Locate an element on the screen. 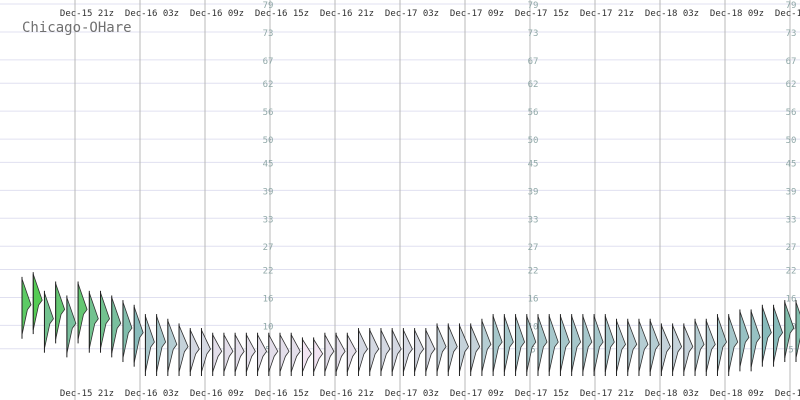 The height and width of the screenshot is (400, 800). x-tick-label-bottom: Dec-18 09z is located at coordinates (737, 394).